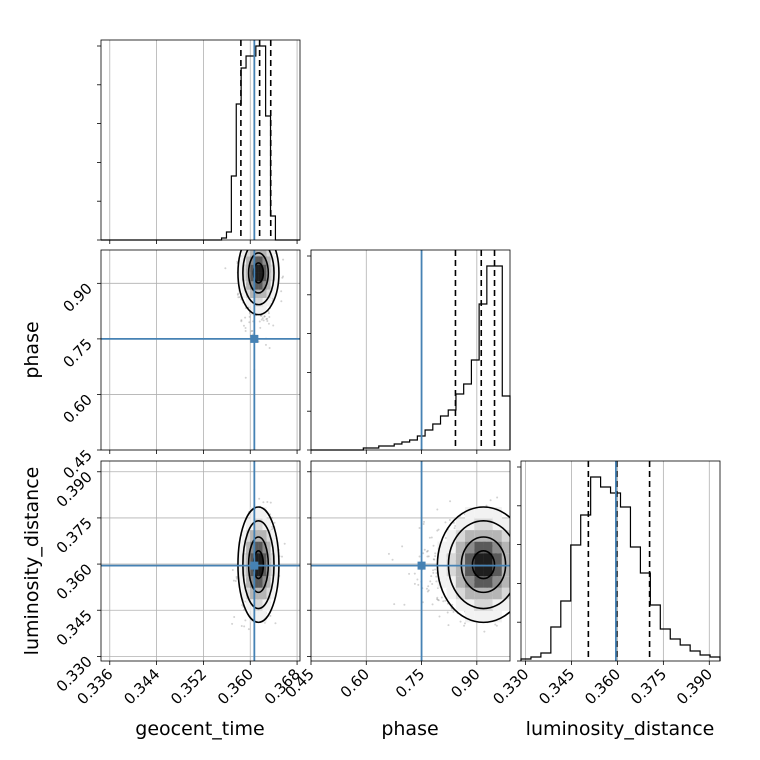 Image resolution: width=760 pixels, height=760 pixels. I want to click on grid-lines, so click(203, 140).